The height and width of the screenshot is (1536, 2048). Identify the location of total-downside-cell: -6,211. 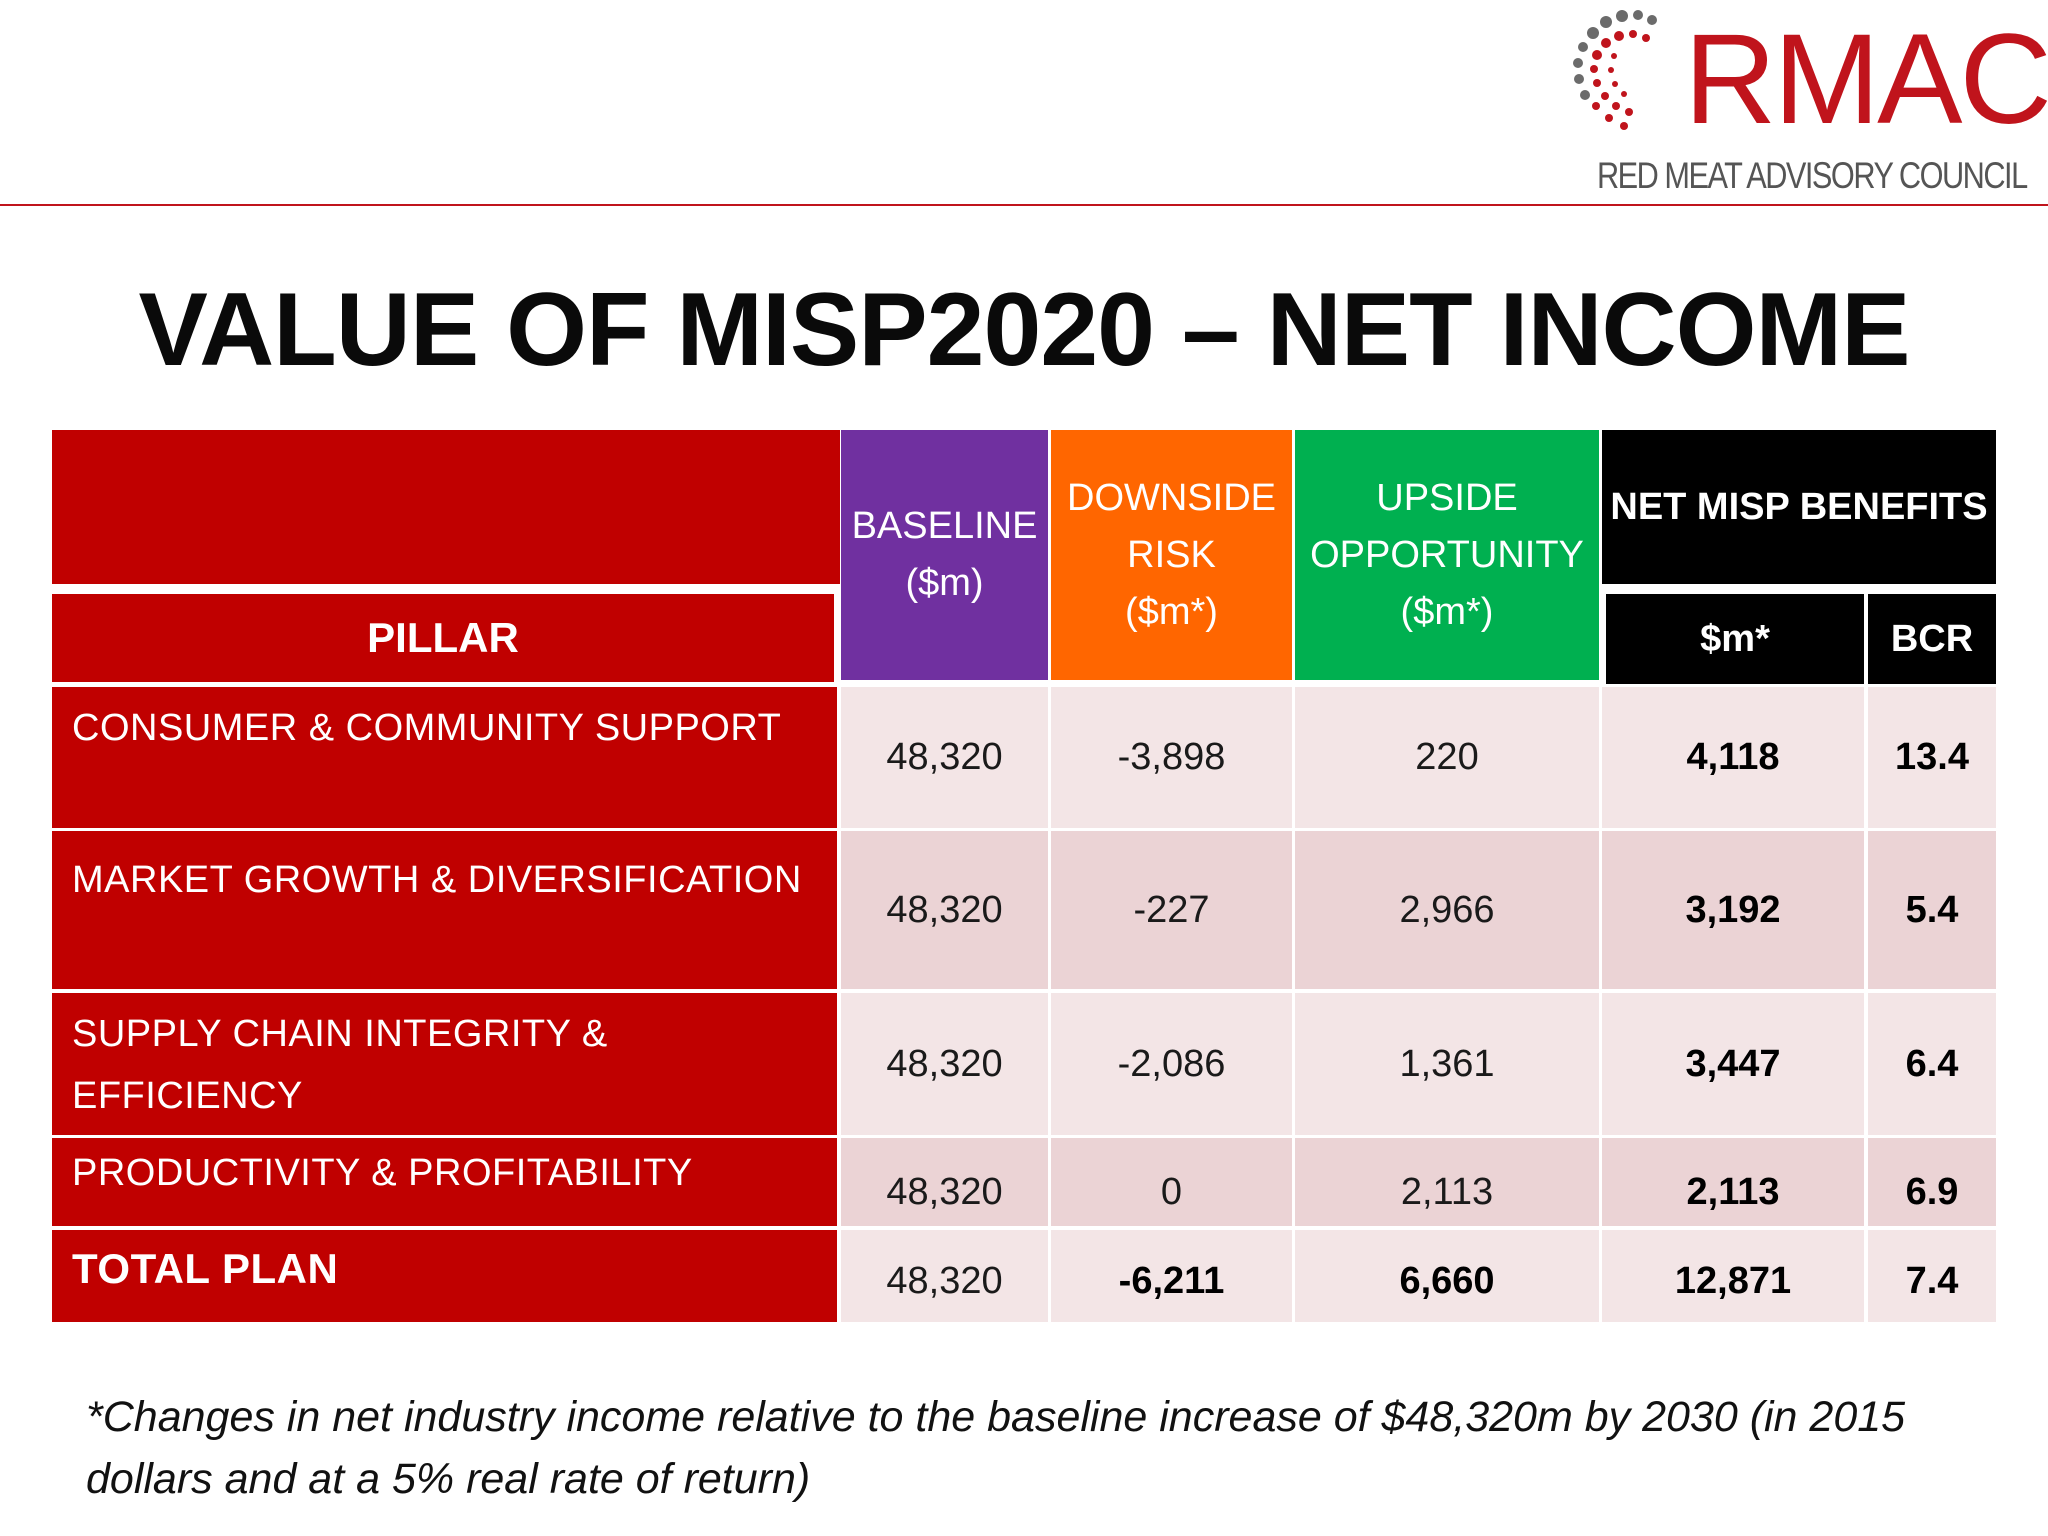
(1171, 1276).